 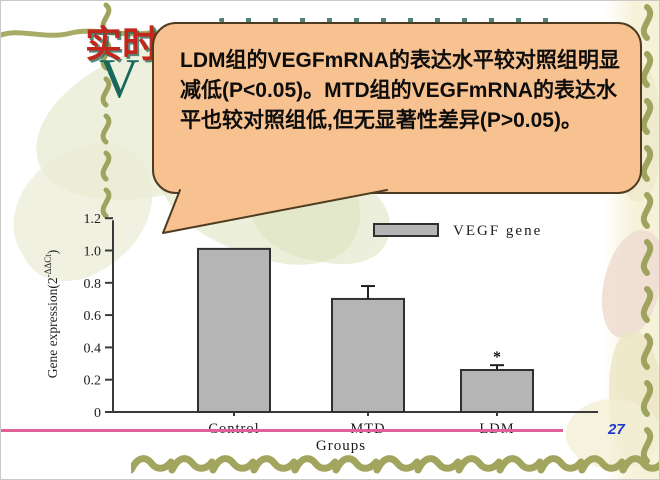 What do you see at coordinates (93, 316) in the screenshot?
I see `y-tick-label: 0.6` at bounding box center [93, 316].